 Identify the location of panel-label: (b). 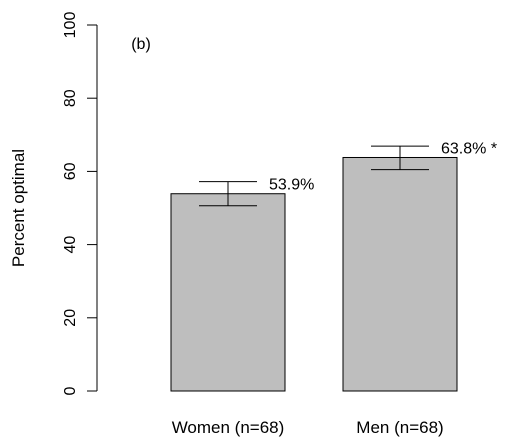
(141, 44).